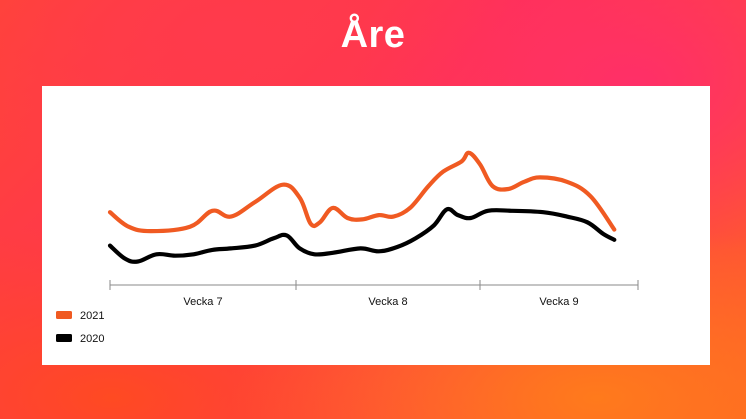 This screenshot has height=419, width=746. What do you see at coordinates (374, 294) in the screenshot?
I see `x-axis: Vecka 7 Vecka 8 Vecka 9` at bounding box center [374, 294].